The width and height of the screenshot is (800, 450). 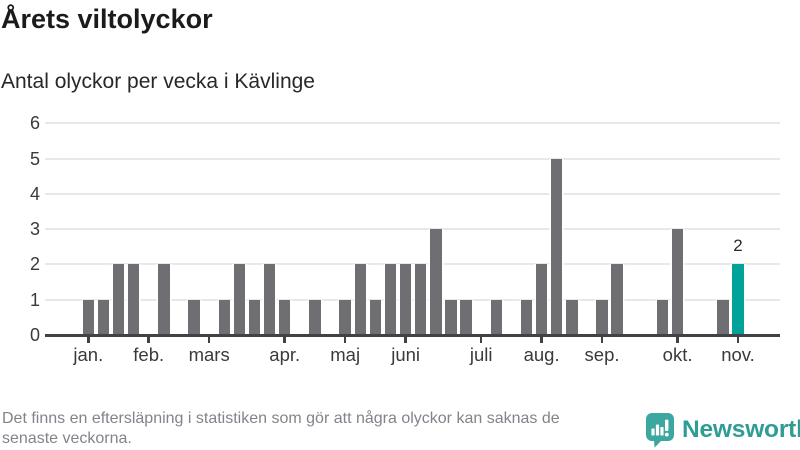 I want to click on x-axis-tick-label: aug., so click(x=541, y=354).